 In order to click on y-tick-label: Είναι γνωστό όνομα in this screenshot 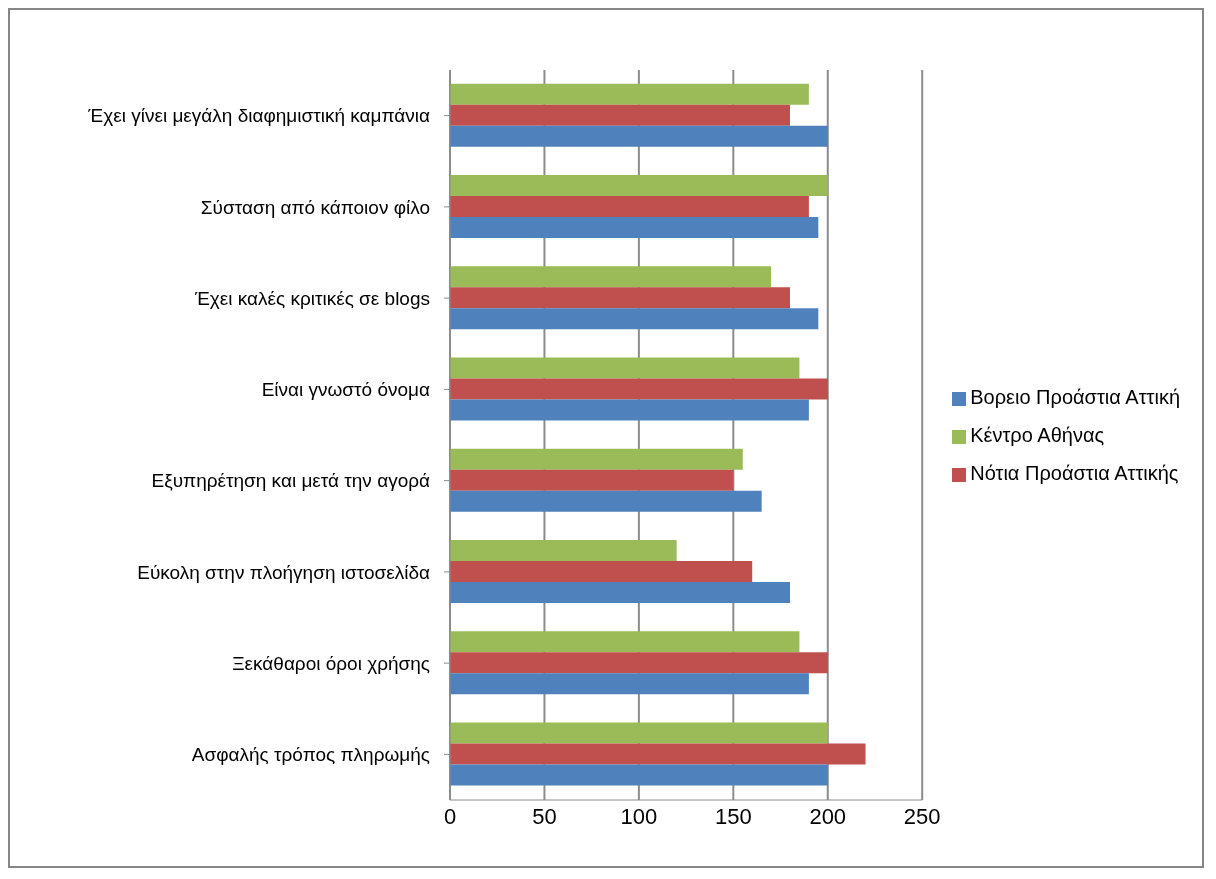, I will do `click(346, 390)`.